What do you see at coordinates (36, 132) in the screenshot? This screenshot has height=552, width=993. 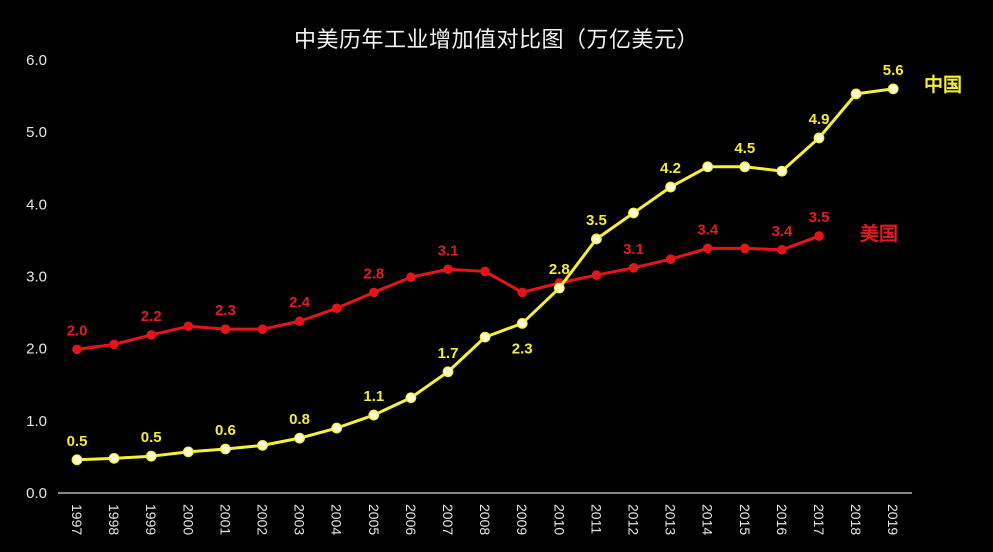 I see `y-tick-label: 5.0` at bounding box center [36, 132].